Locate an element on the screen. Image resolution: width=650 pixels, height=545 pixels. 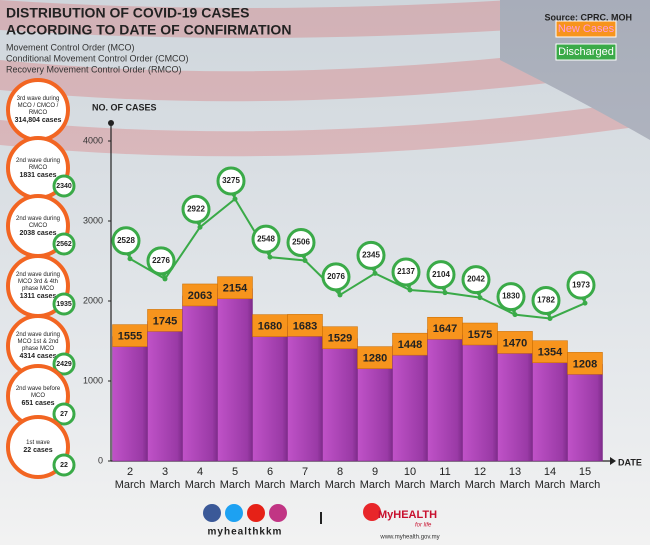
x-tick-label: 9 March is located at coordinates (375, 478).